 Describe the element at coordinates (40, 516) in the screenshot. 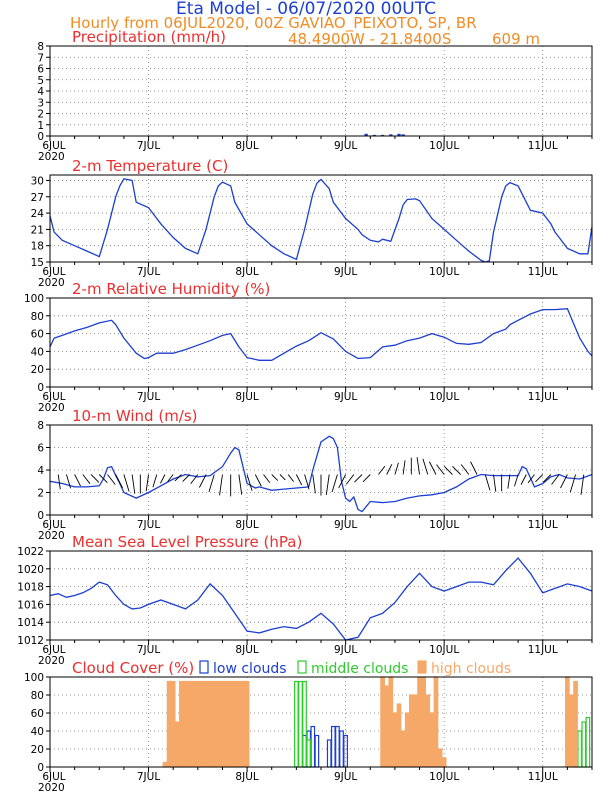

I see `y-tick-label: 0` at that location.